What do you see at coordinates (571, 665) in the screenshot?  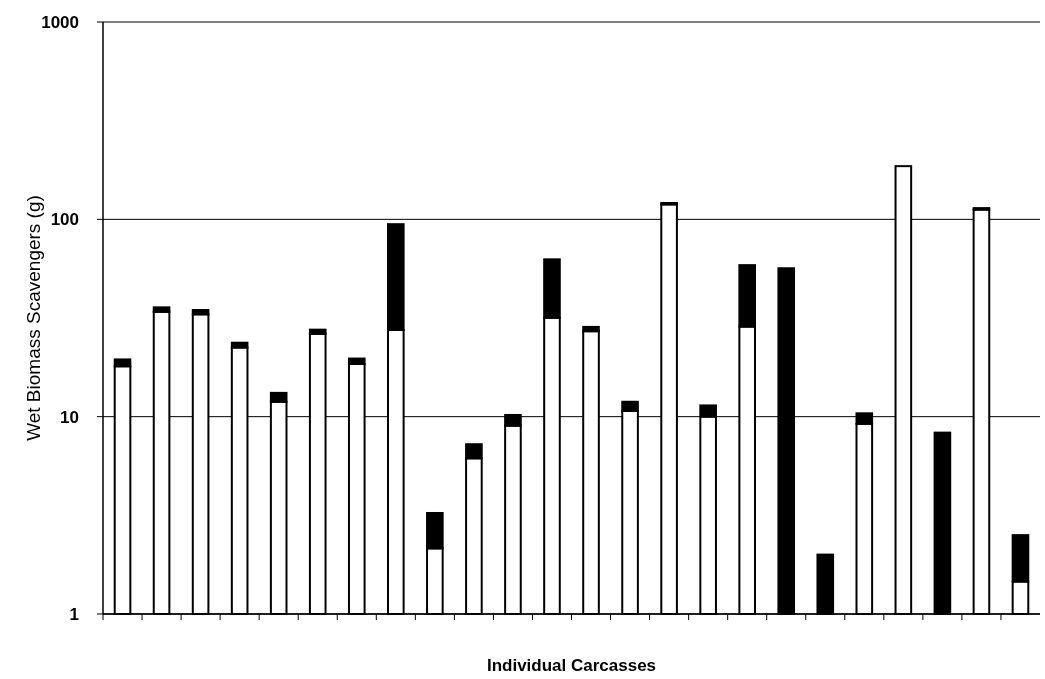 I see `x-axis-title: Individual Carcasses` at bounding box center [571, 665].